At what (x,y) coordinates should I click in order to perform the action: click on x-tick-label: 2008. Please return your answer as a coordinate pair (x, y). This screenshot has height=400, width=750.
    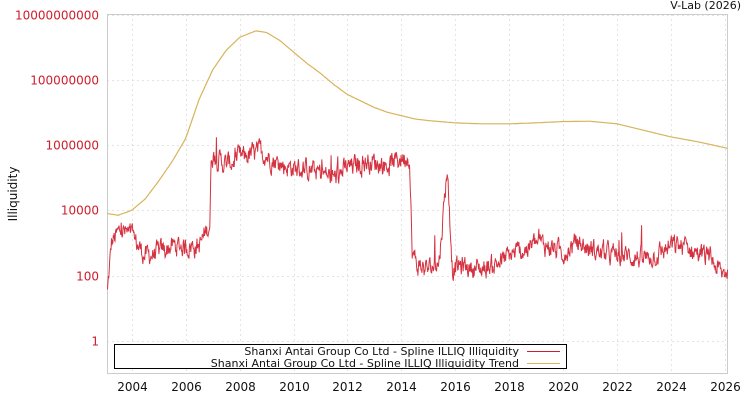
    Looking at the image, I should click on (240, 387).